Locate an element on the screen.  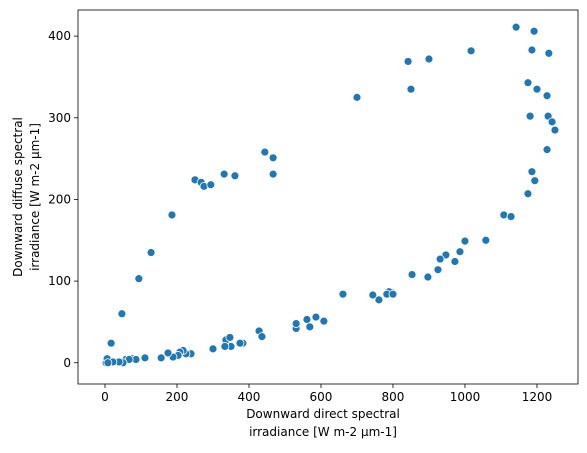
y-axis-label: irradiance [W m-2 μm-1] is located at coordinates (35, 197).